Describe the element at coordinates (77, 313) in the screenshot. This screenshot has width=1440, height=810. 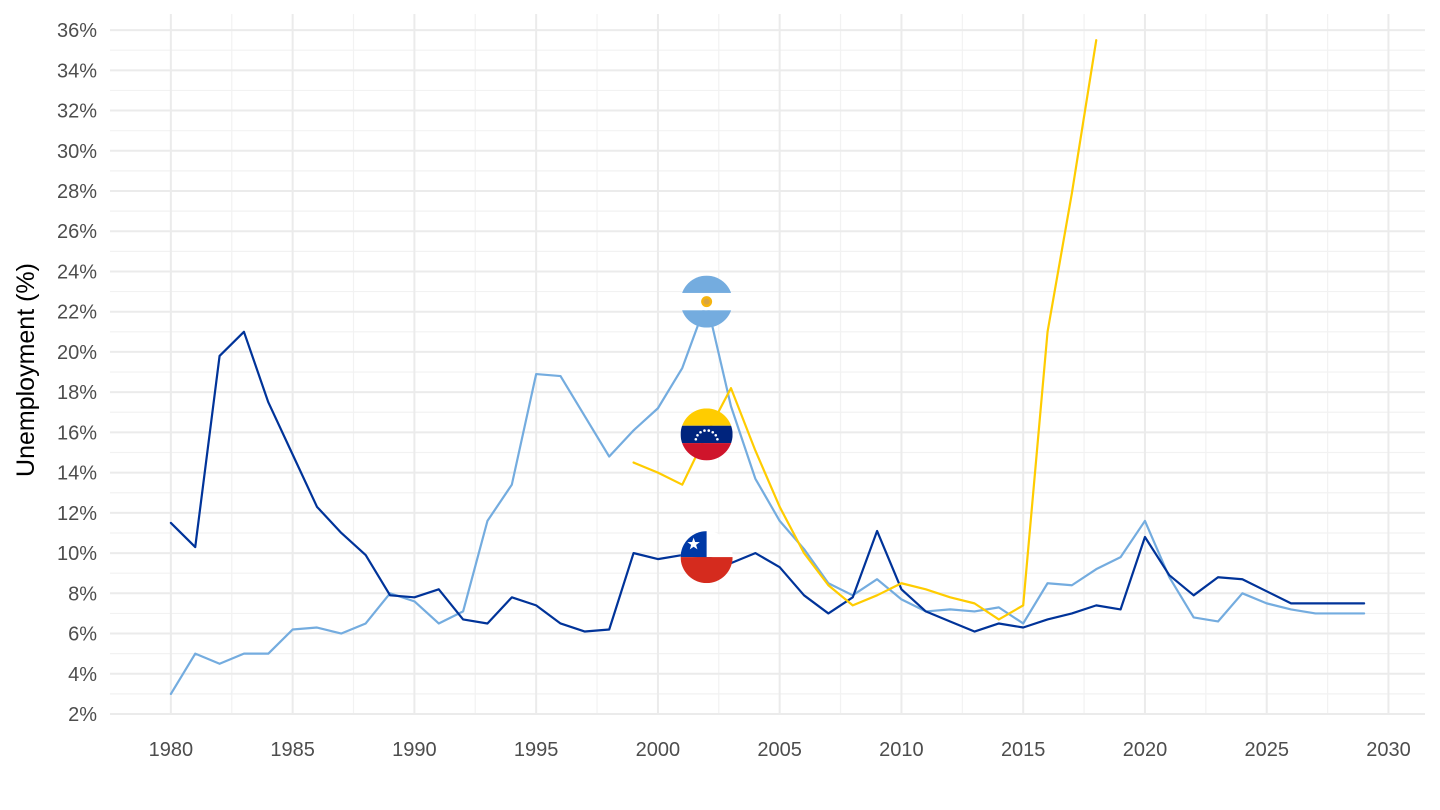
I see `y-tick-label: 22%` at that location.